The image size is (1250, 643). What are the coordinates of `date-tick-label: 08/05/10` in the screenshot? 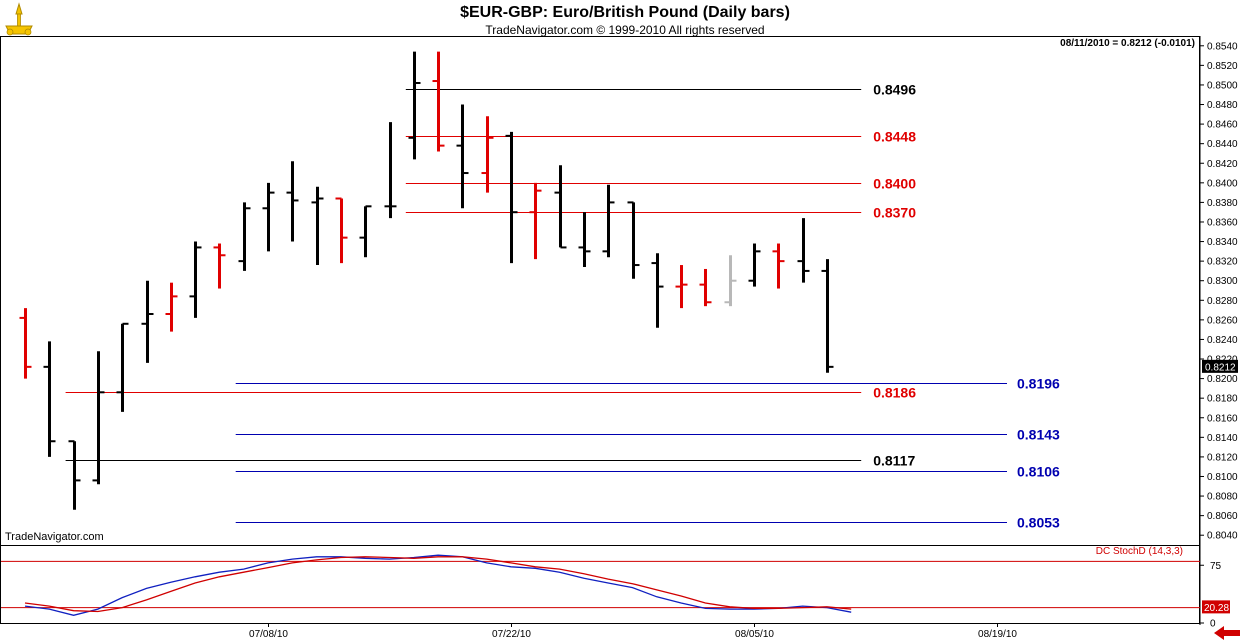 It's located at (754, 634).